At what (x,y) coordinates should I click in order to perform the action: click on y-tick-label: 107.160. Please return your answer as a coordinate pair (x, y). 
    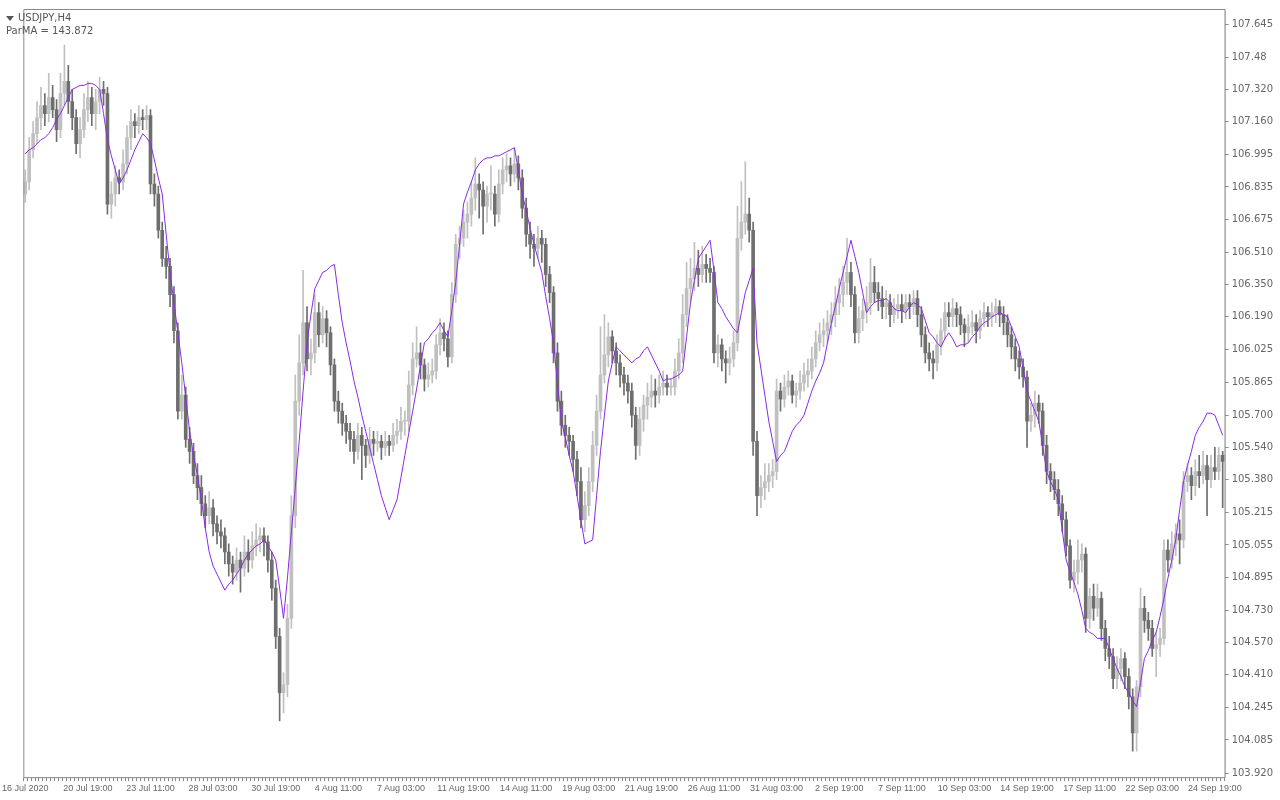
    Looking at the image, I should click on (1252, 121).